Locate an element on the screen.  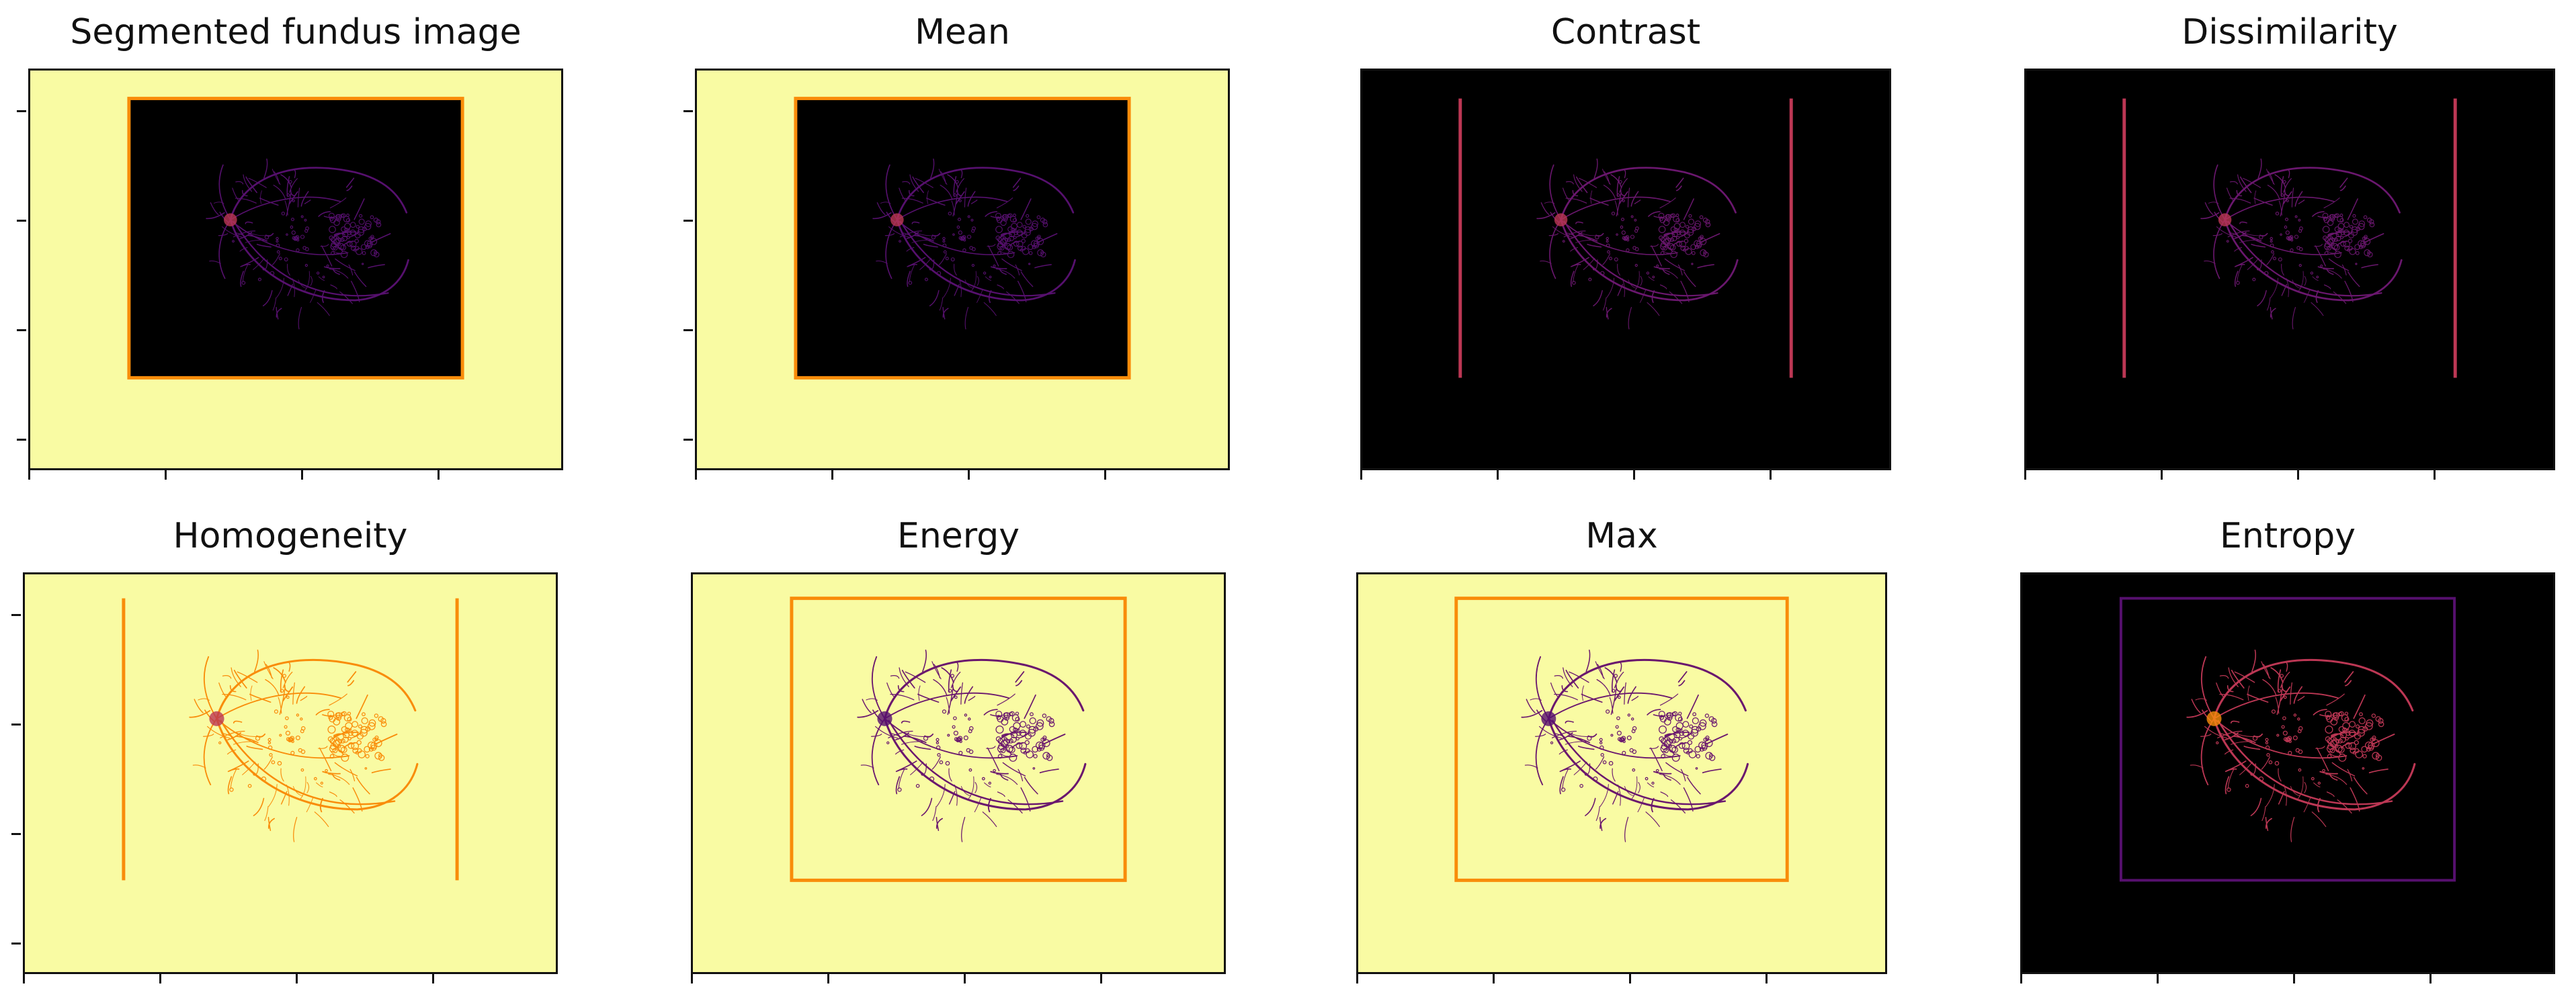
panel-contrast: Contrast is located at coordinates (1626, 246).